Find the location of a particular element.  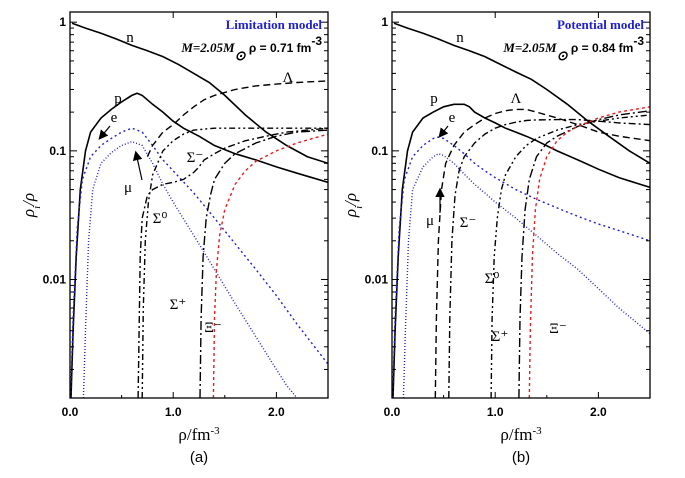

chart-title: Limitation model is located at coordinates (274, 24).